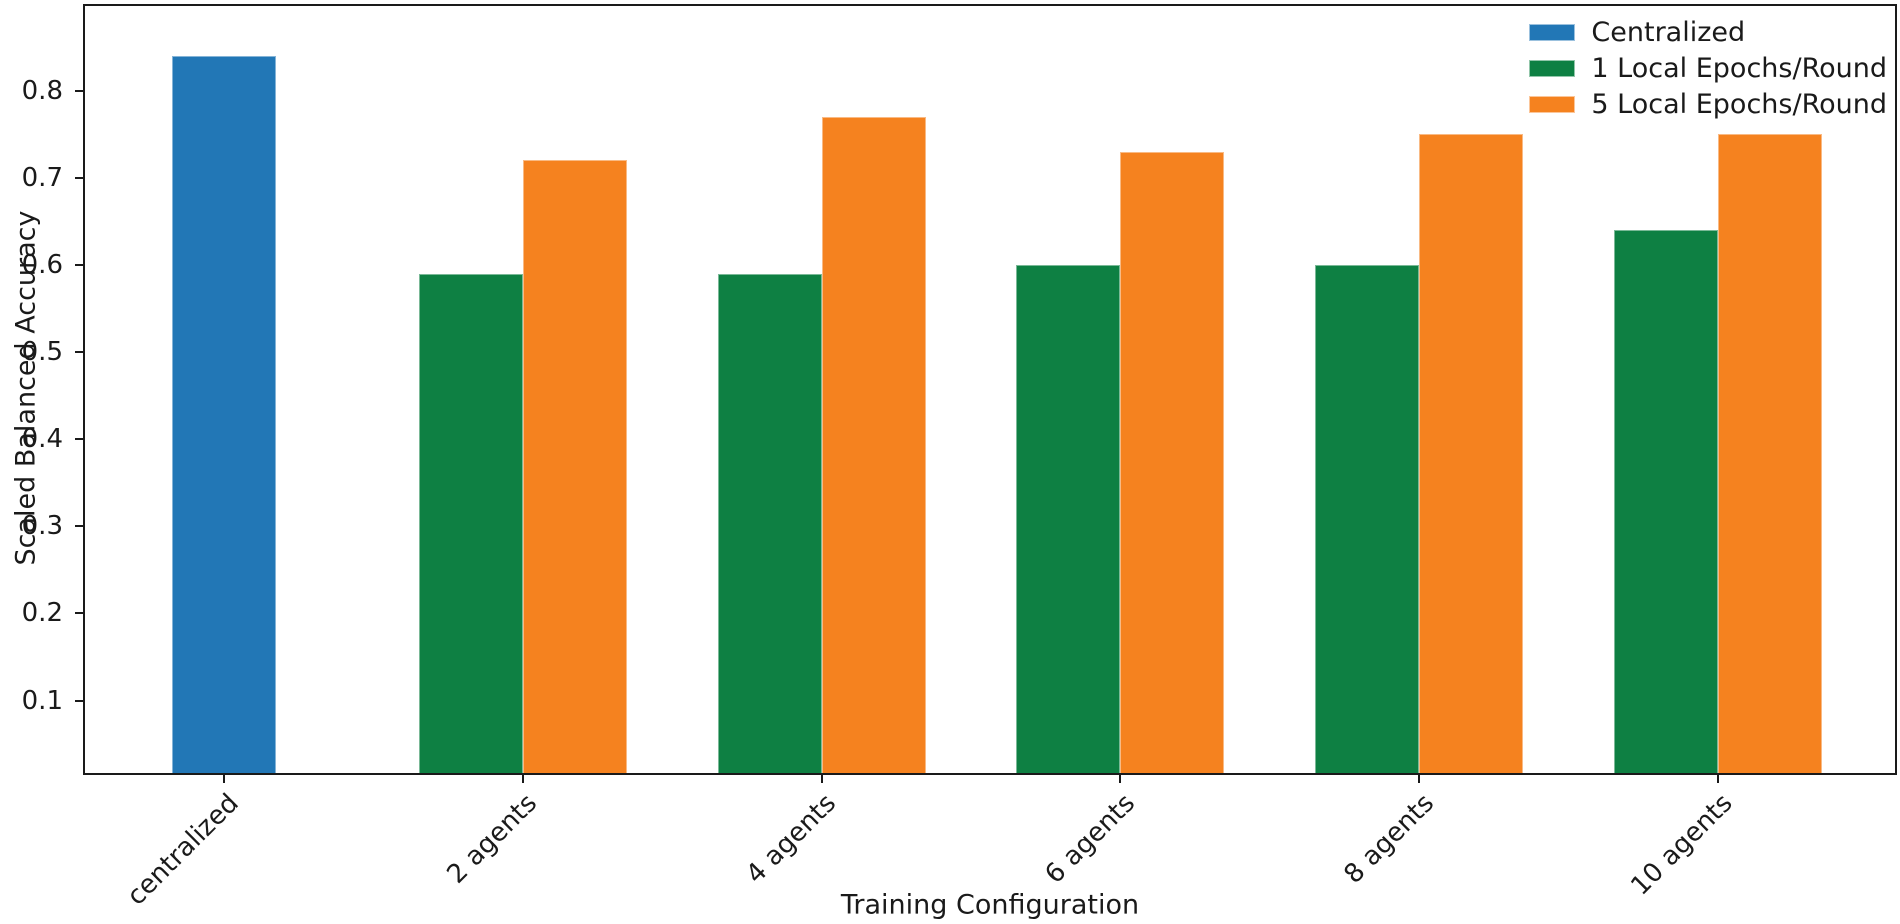 This screenshot has width=1900, height=924. Describe the element at coordinates (492, 839) in the screenshot. I see `x-tick-label: 2 agents` at that location.